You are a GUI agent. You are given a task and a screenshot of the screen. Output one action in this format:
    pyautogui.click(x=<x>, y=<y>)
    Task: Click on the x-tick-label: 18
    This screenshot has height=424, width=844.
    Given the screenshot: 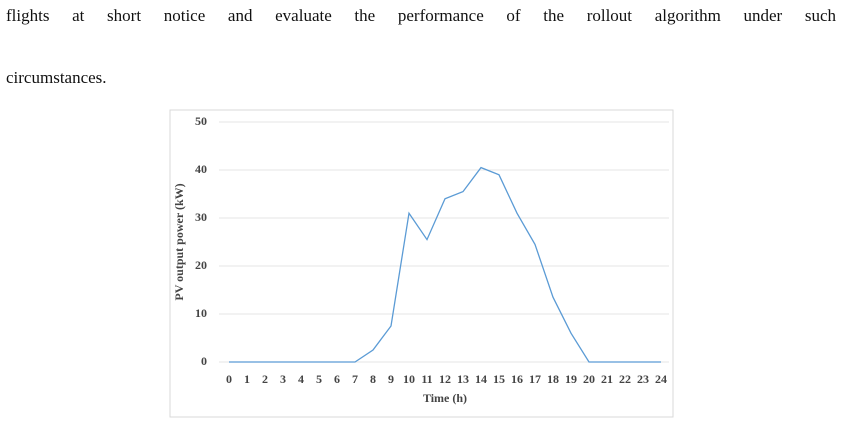 What is the action you would take?
    pyautogui.click(x=553, y=379)
    